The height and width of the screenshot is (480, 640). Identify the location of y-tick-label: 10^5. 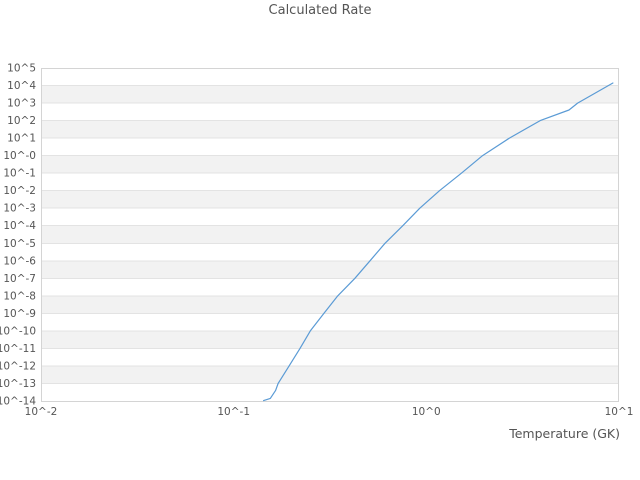
(21, 69).